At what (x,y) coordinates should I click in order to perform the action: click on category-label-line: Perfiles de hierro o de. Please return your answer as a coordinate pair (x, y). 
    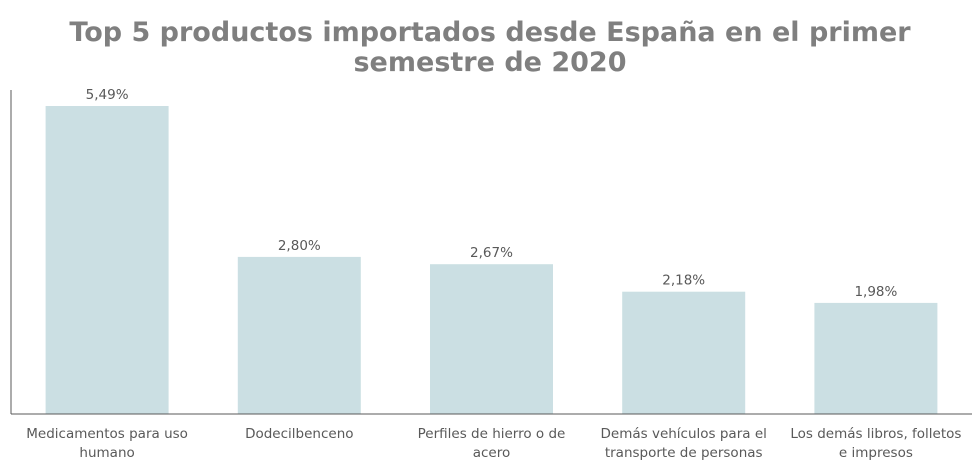
    Looking at the image, I should click on (492, 434).